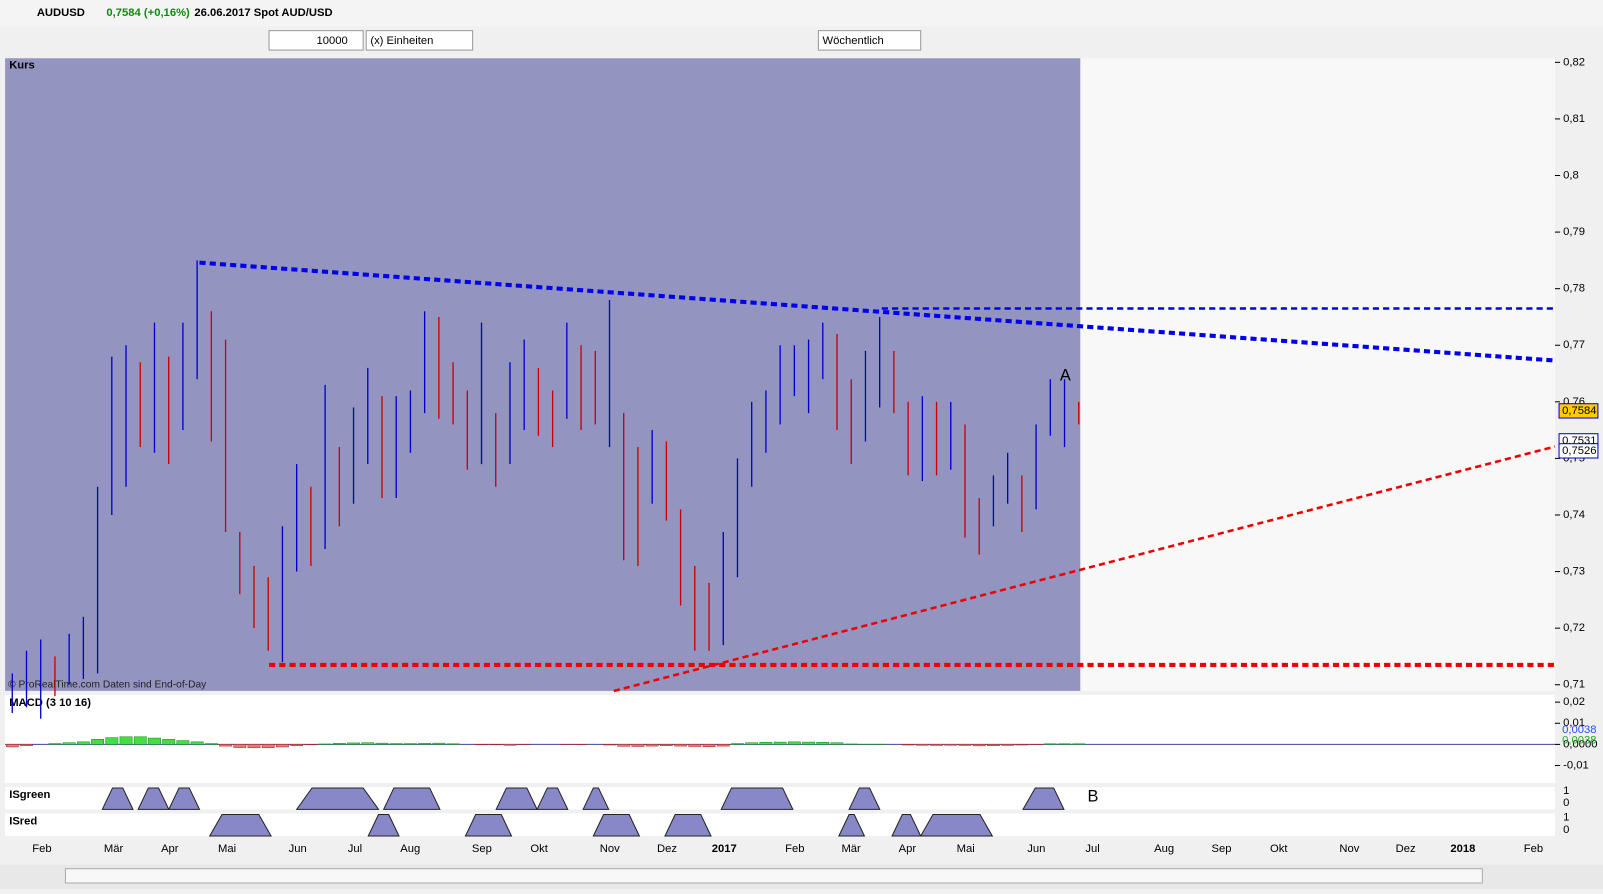 This screenshot has height=894, width=1603. Describe the element at coordinates (23, 822) in the screenshot. I see `panel-label: ISred` at that location.